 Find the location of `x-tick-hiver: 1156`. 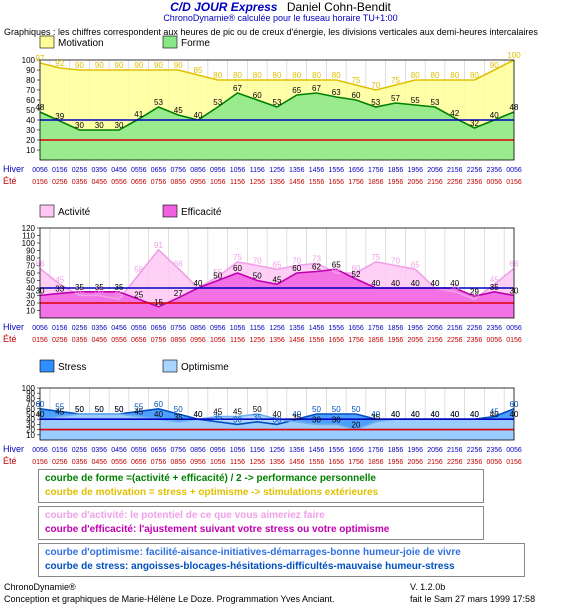

x-tick-hiver: 1156 is located at coordinates (257, 450).